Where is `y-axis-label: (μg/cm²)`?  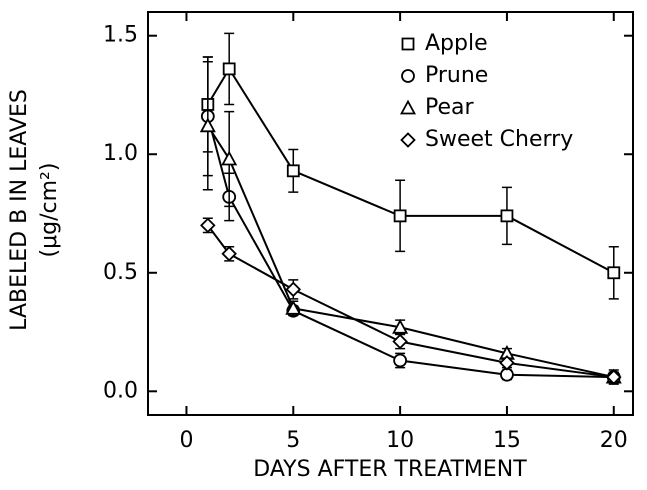 y-axis-label: (μg/cm²) is located at coordinates (49, 210).